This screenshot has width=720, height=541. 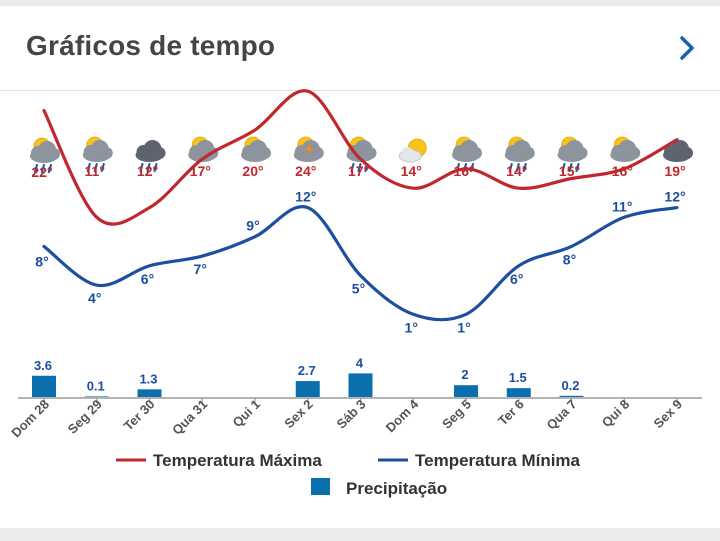 I want to click on precip-label: 1.3, so click(x=148, y=378).